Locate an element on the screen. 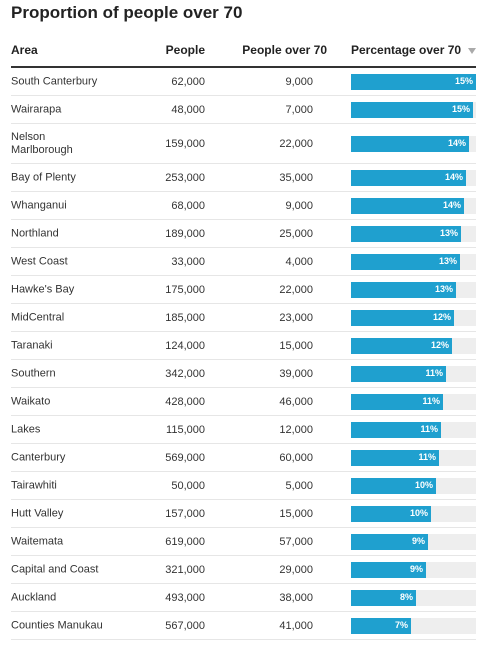 This screenshot has width=492, height=650. table-row: Nelson Marlborough 159,000 22,000 14% is located at coordinates (243, 144).